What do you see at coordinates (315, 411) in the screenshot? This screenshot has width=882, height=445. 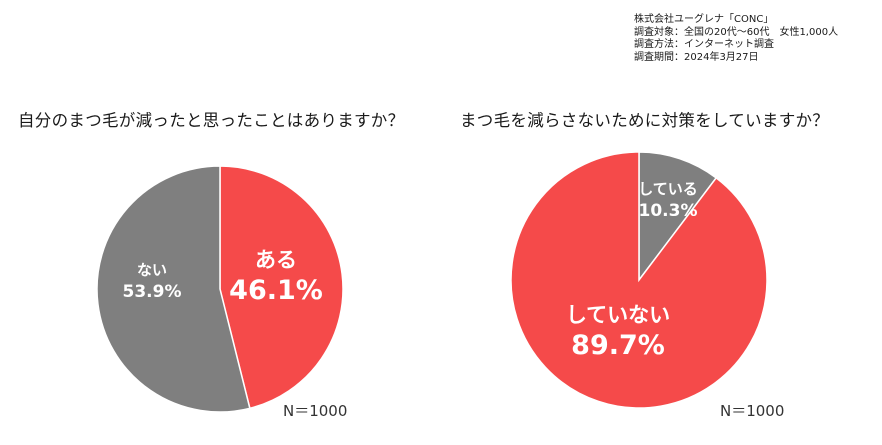 I see `sample-size-left: N＝1000` at bounding box center [315, 411].